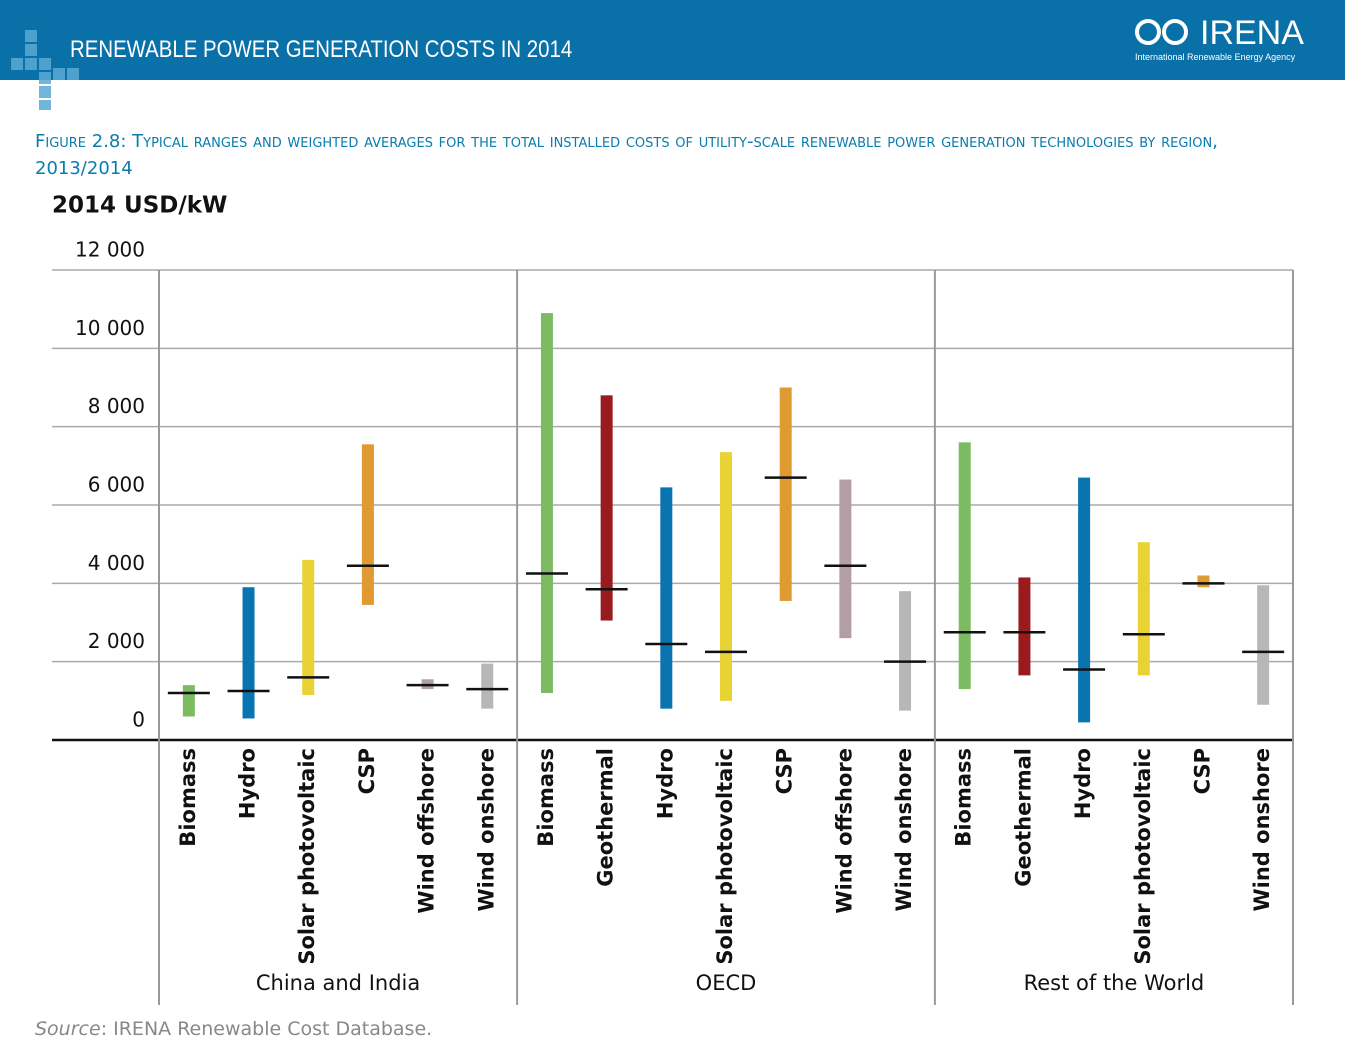 The image size is (1345, 1056). Describe the element at coordinates (110, 250) in the screenshot. I see `y-tick-label: 12 000` at that location.